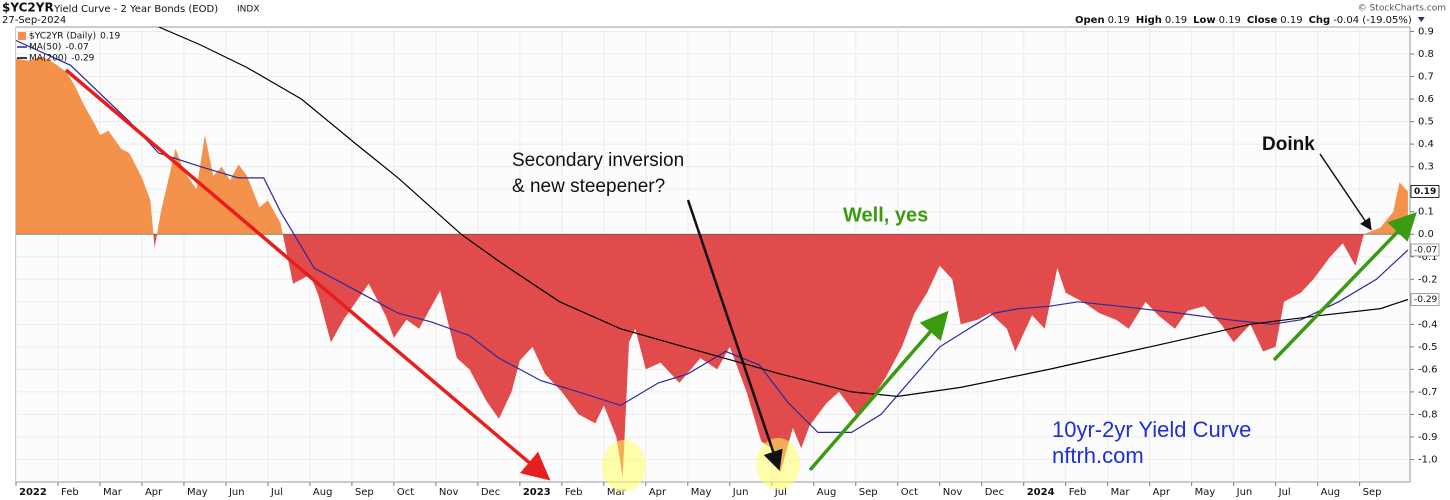 The width and height of the screenshot is (1450, 500). Describe the element at coordinates (1428, 437) in the screenshot. I see `y-tick-label: -0.9` at that location.